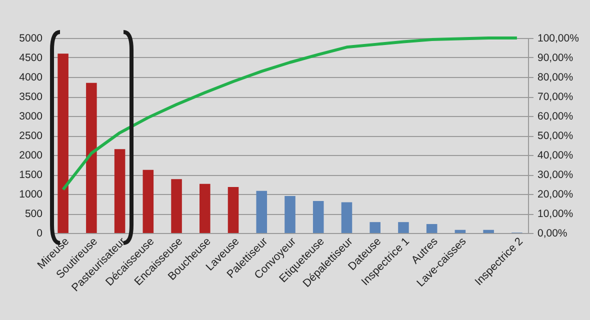 This screenshot has height=320, width=590. What do you see at coordinates (556, 136) in the screenshot?
I see `y2-tick-label: 50,00%` at bounding box center [556, 136].